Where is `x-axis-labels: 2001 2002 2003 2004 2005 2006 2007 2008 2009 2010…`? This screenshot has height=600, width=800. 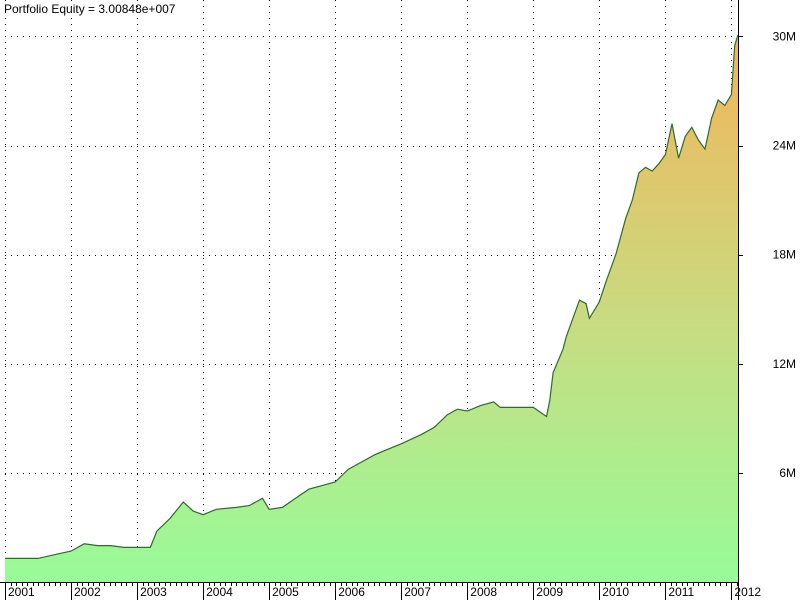 x-axis-labels: 2001 2002 2003 2004 2005 2006 2007 2008 2009 2010… is located at coordinates (384, 592).